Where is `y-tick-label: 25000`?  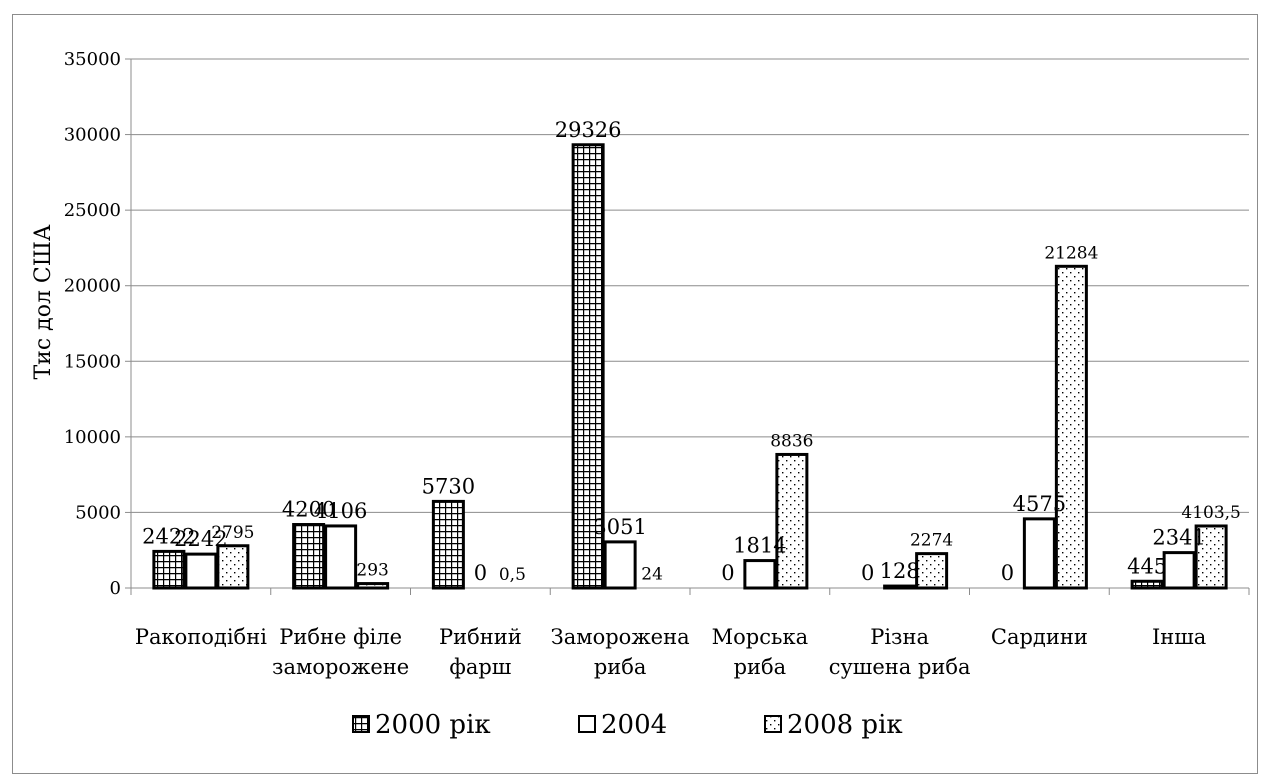
y-tick-label: 25000 is located at coordinates (92, 210).